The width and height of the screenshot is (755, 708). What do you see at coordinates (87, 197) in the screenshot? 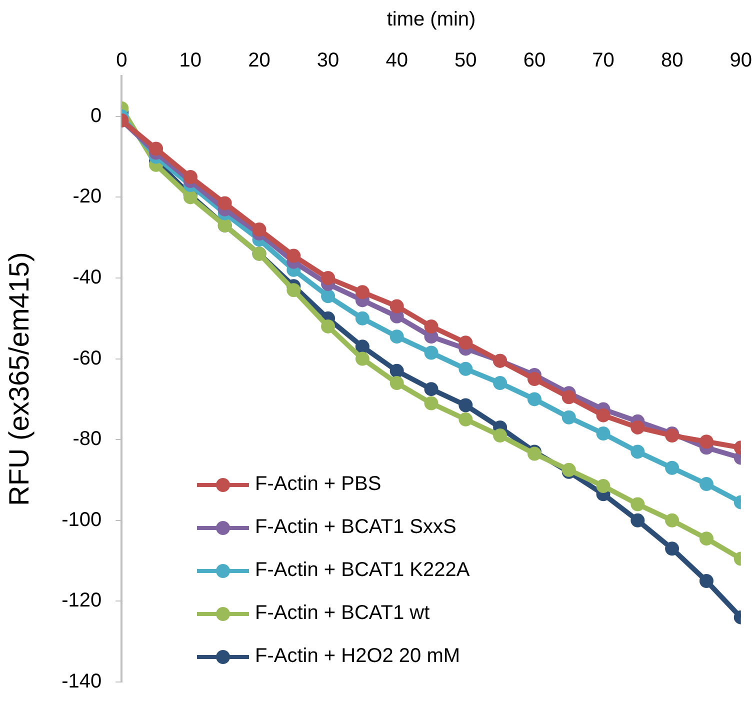
I see `y-tick-label: -20` at bounding box center [87, 197].